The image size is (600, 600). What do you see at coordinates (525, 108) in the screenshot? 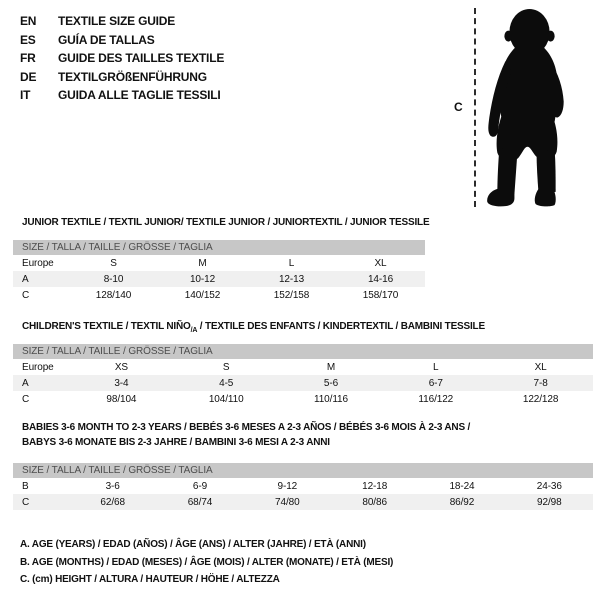
I see `baby-silhouette-icon` at bounding box center [525, 108].